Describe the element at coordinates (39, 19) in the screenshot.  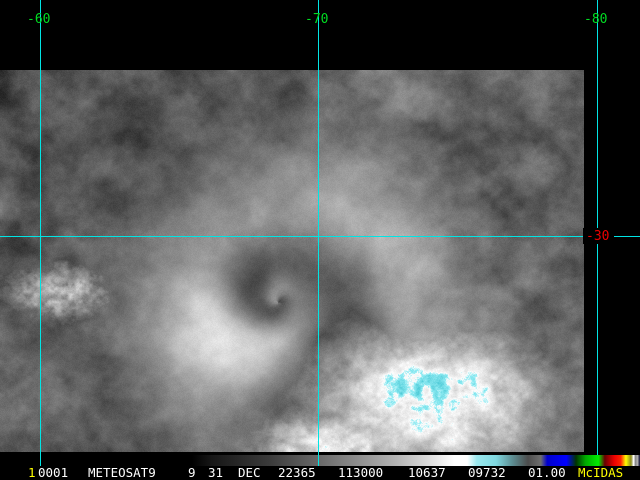
I see `longitude-label: -60` at that location.